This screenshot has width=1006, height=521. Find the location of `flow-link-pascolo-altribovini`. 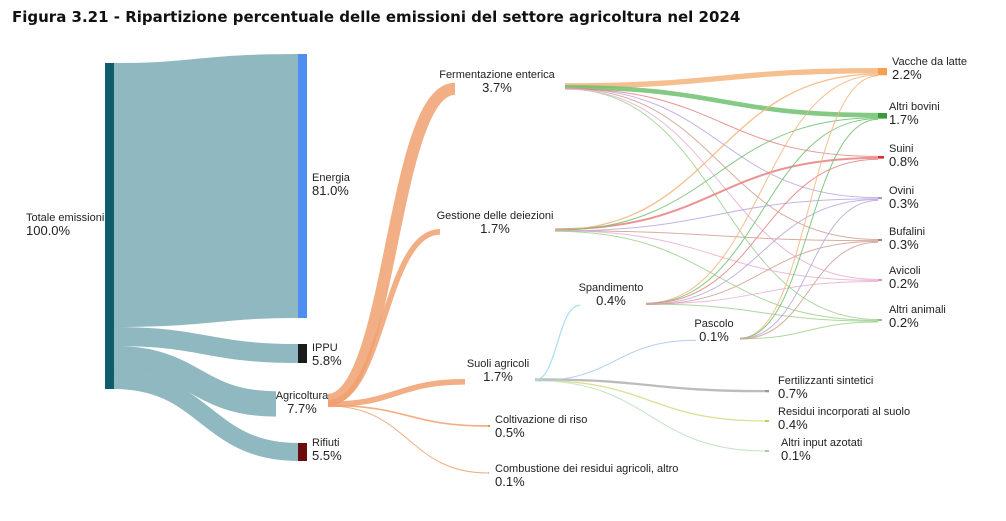

flow-link-pascolo-altribovini is located at coordinates (809, 228).